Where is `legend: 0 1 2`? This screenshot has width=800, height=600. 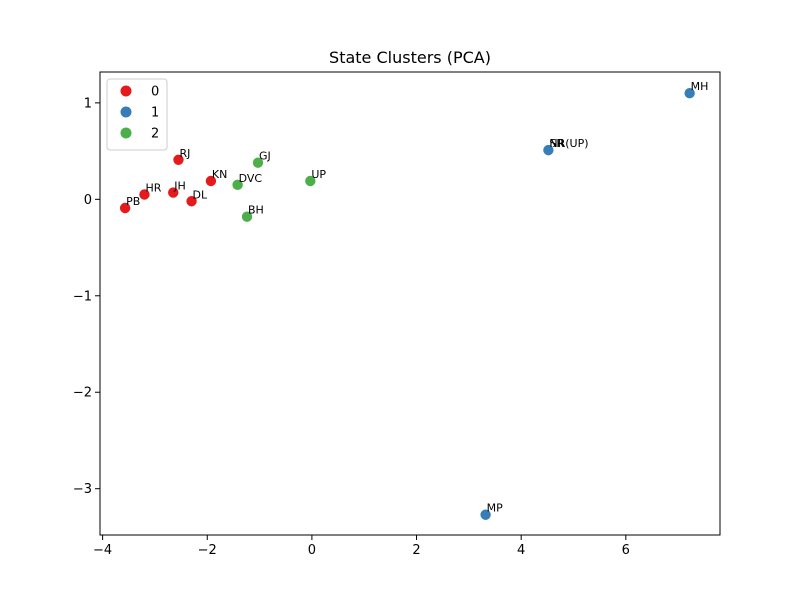
legend: 0 1 2 is located at coordinates (137, 114).